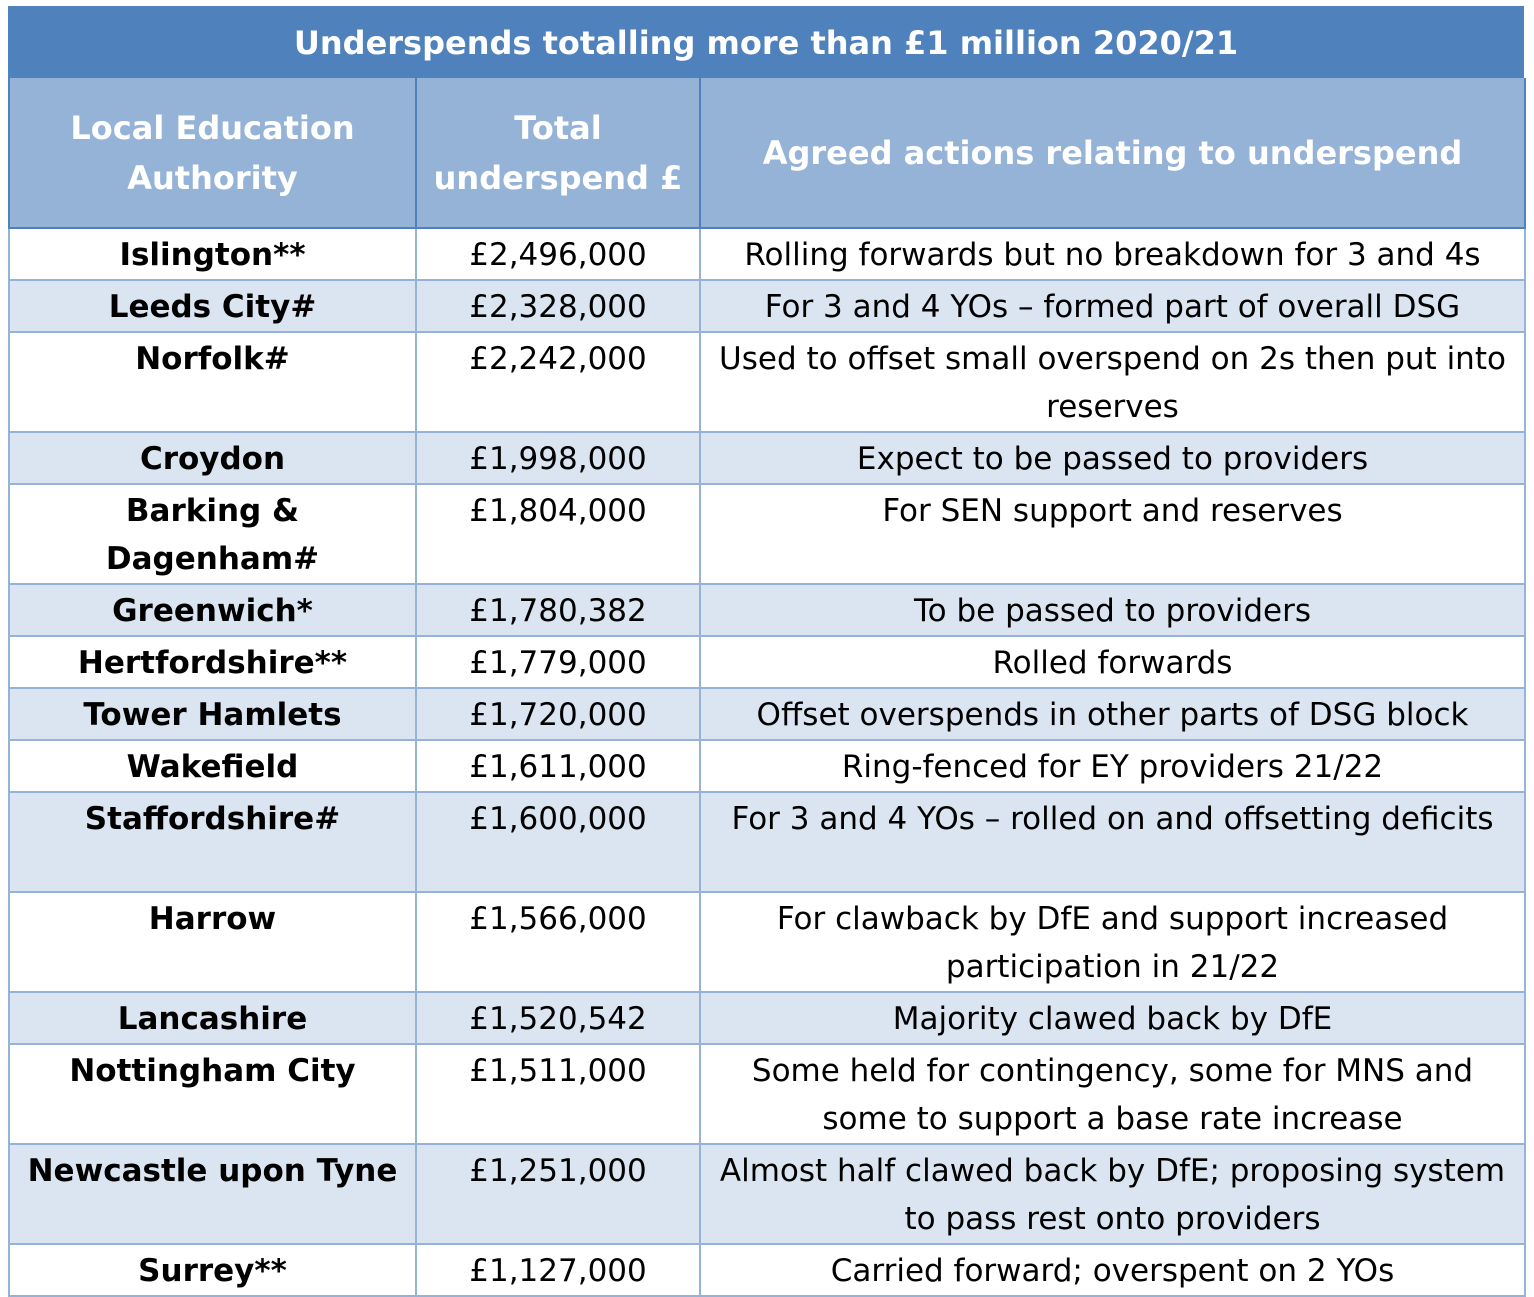 This screenshot has width=1534, height=1297. What do you see at coordinates (212, 1270) in the screenshot?
I see `authority-cell: Surrey**` at bounding box center [212, 1270].